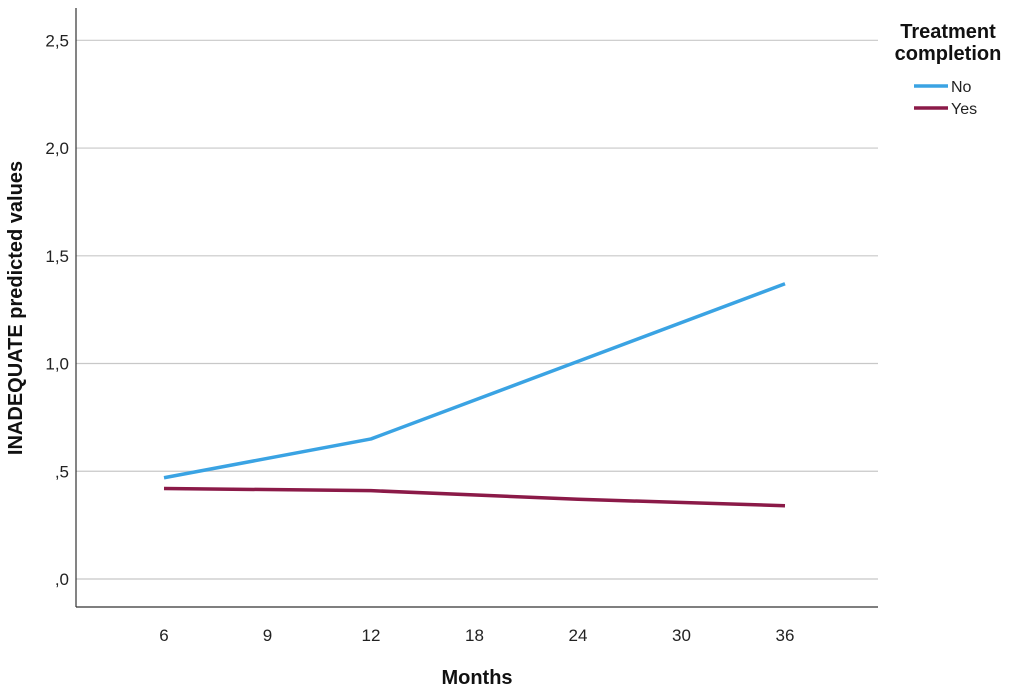 The image size is (1009, 693). Describe the element at coordinates (948, 69) in the screenshot. I see `legend: Treatment completion No Yes` at that location.